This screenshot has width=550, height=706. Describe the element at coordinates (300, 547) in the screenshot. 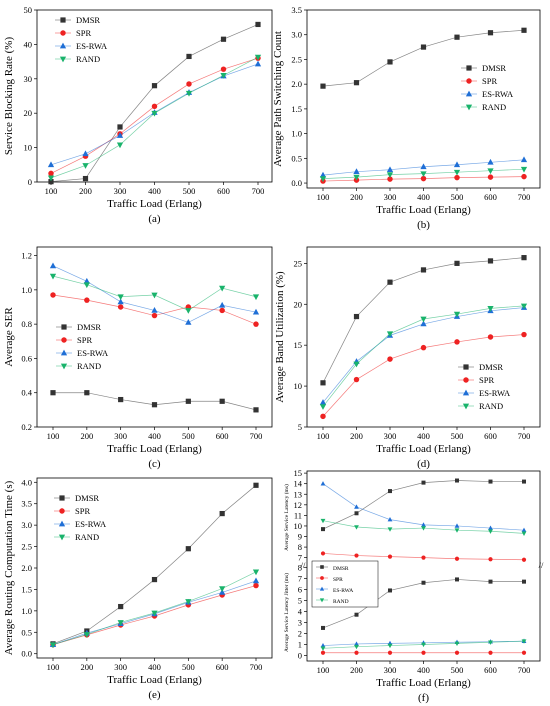

I see `y-tick-label: 8` at that location.